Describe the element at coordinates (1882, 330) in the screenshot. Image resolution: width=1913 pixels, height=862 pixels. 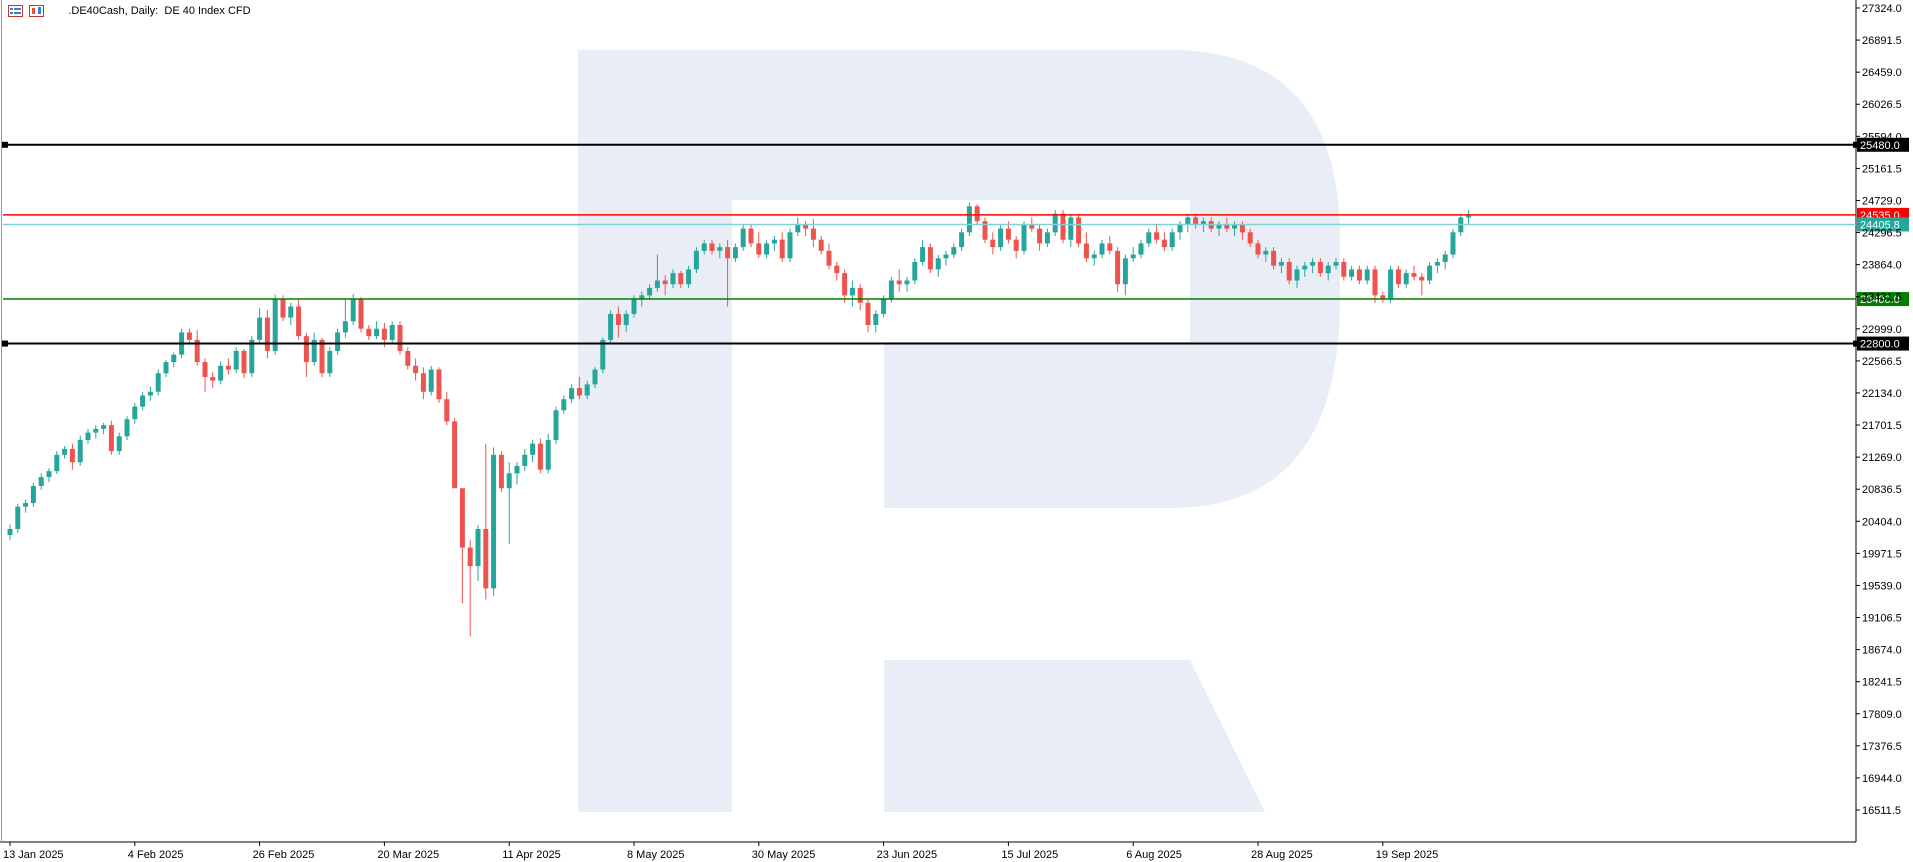
I see `y-tick-label: 22999.0` at that location.